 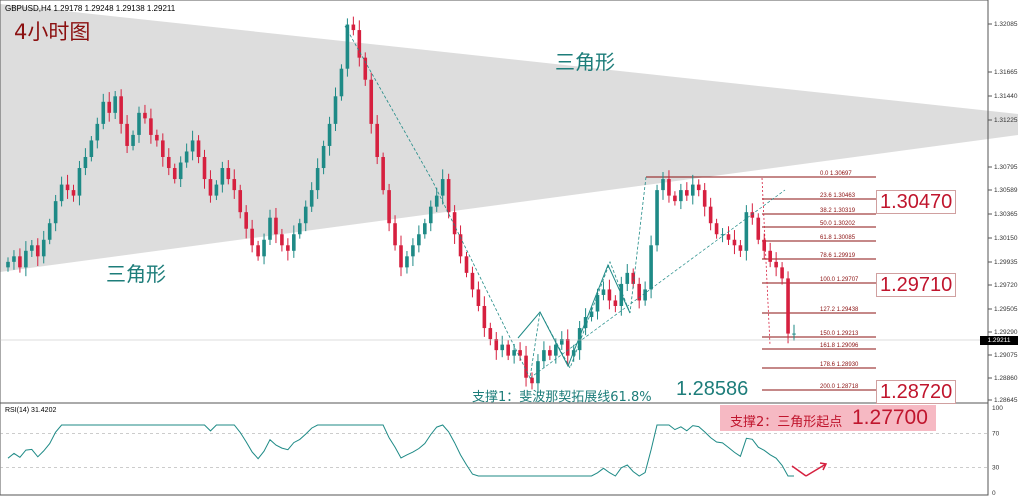 What do you see at coordinates (839, 365) in the screenshot?
I see `fib-level-label: 178.6 1.28930` at bounding box center [839, 365].